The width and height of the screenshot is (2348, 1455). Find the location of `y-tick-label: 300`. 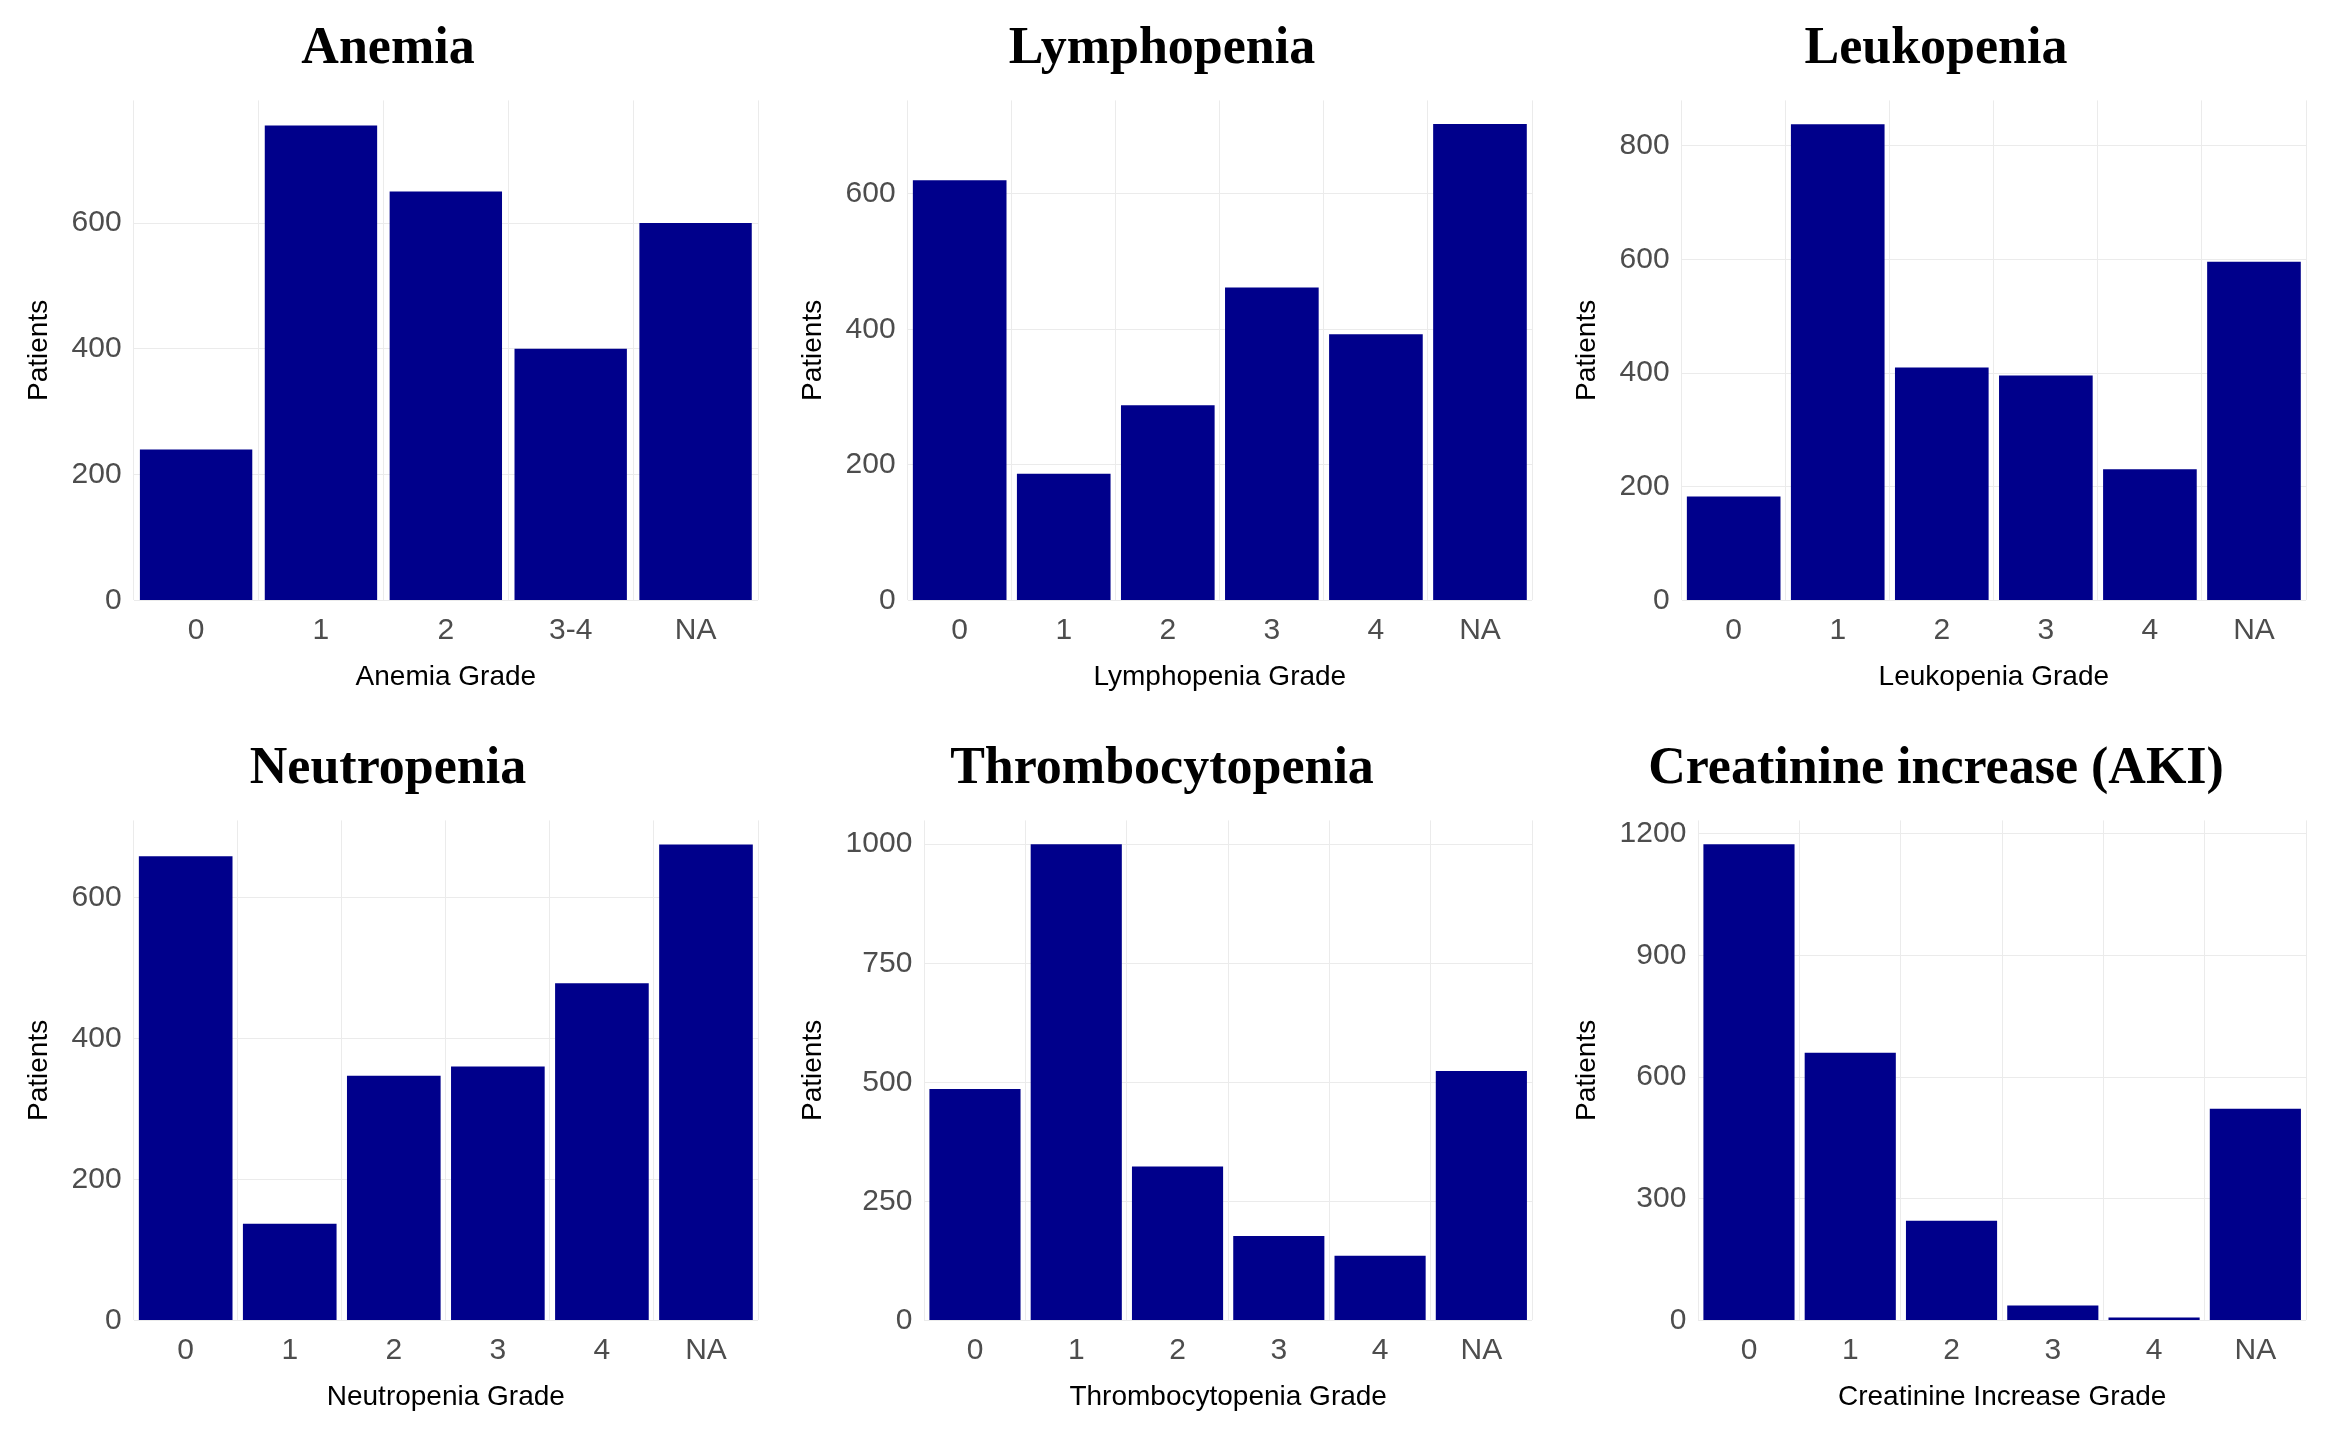

y-tick-label: 300 is located at coordinates (1661, 1197).